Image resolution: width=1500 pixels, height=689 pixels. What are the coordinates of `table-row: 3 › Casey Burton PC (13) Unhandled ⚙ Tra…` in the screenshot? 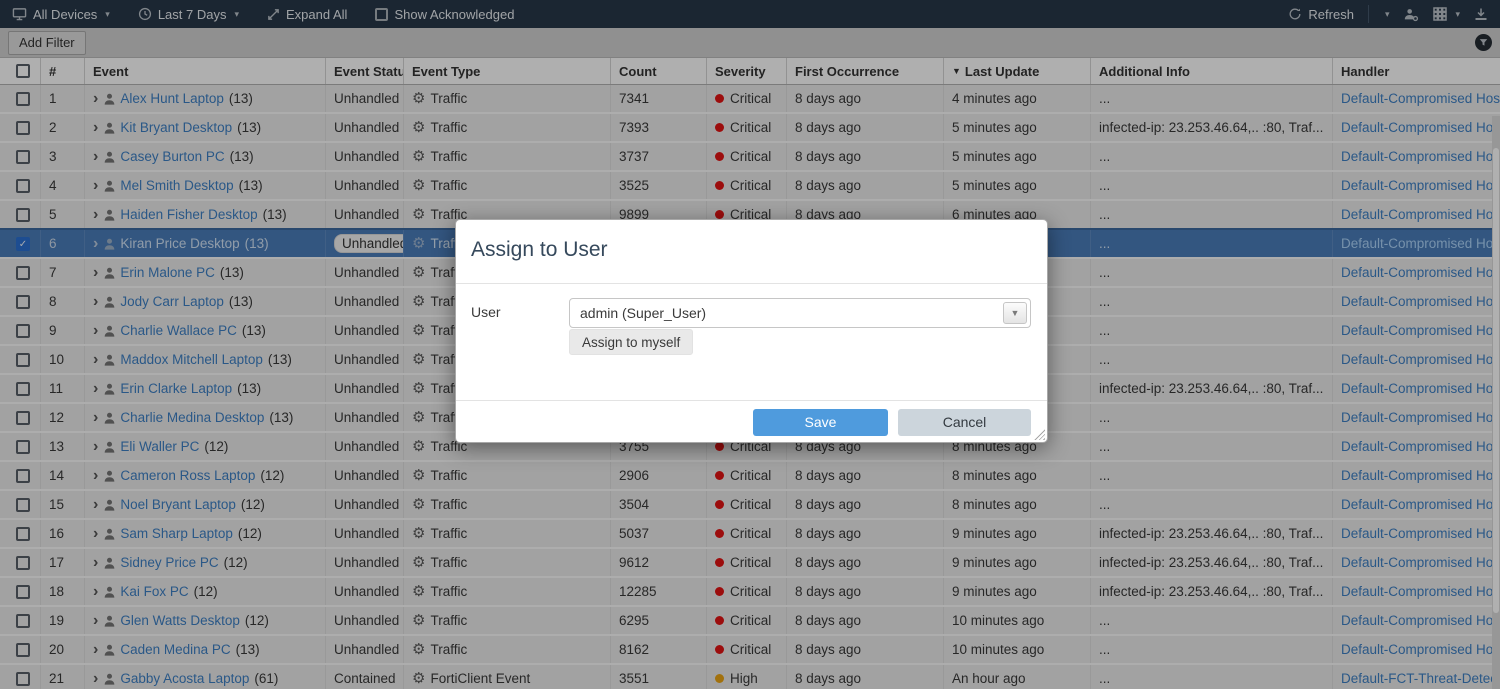 It's located at (750, 155).